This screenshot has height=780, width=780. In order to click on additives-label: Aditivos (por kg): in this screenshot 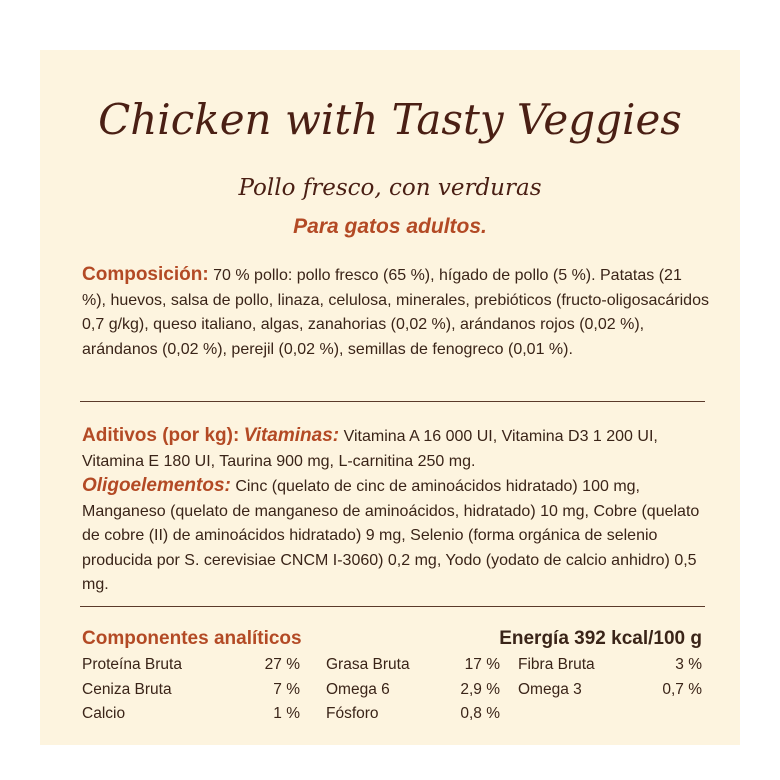, I will do `click(161, 435)`.